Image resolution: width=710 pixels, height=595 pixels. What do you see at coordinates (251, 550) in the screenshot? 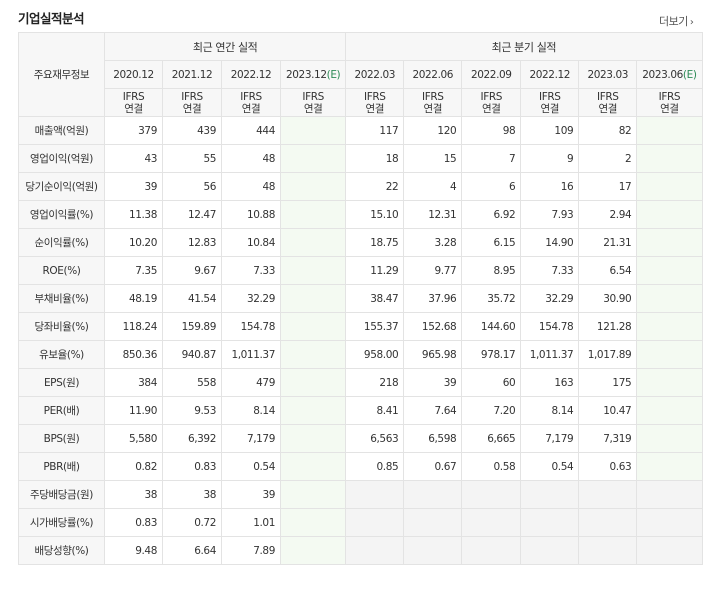
I see `annual-value-cell: 7.89` at bounding box center [251, 550].